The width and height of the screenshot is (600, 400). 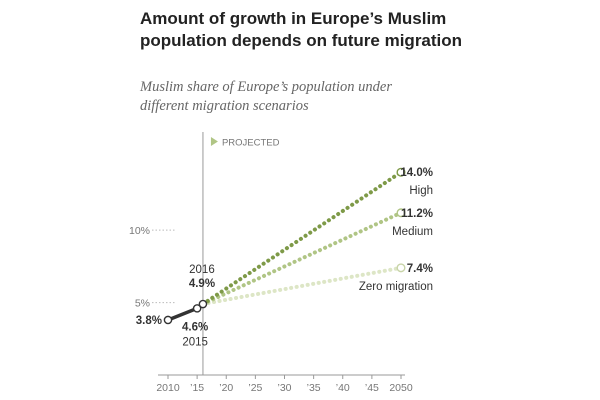 What do you see at coordinates (372, 388) in the screenshot?
I see `x-tick-label: ’45` at bounding box center [372, 388].